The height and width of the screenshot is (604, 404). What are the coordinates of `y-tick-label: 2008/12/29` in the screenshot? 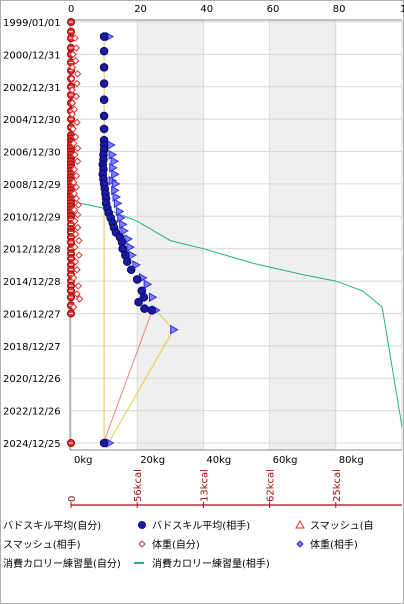 It's located at (32, 185).